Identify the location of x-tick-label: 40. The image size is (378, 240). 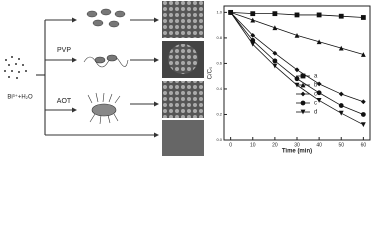
(319, 145).